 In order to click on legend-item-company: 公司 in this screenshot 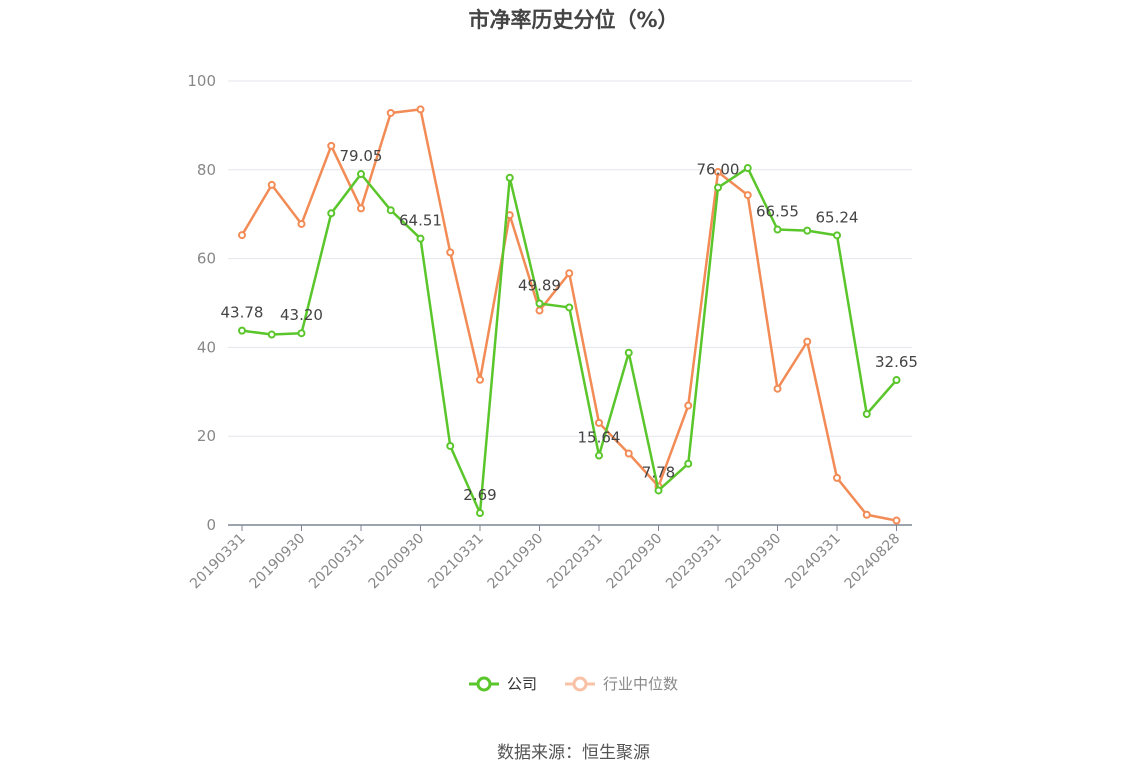, I will do `click(502, 683)`.